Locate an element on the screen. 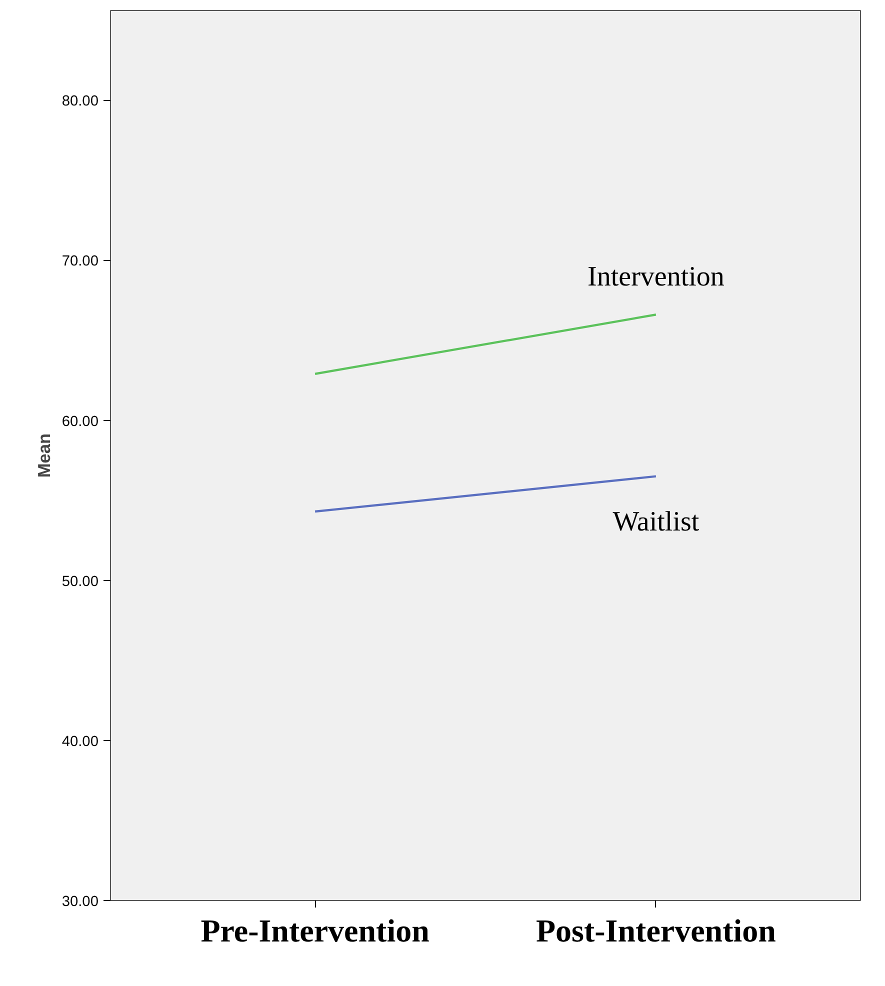  y-tick-label: 50.00 is located at coordinates (80, 582).